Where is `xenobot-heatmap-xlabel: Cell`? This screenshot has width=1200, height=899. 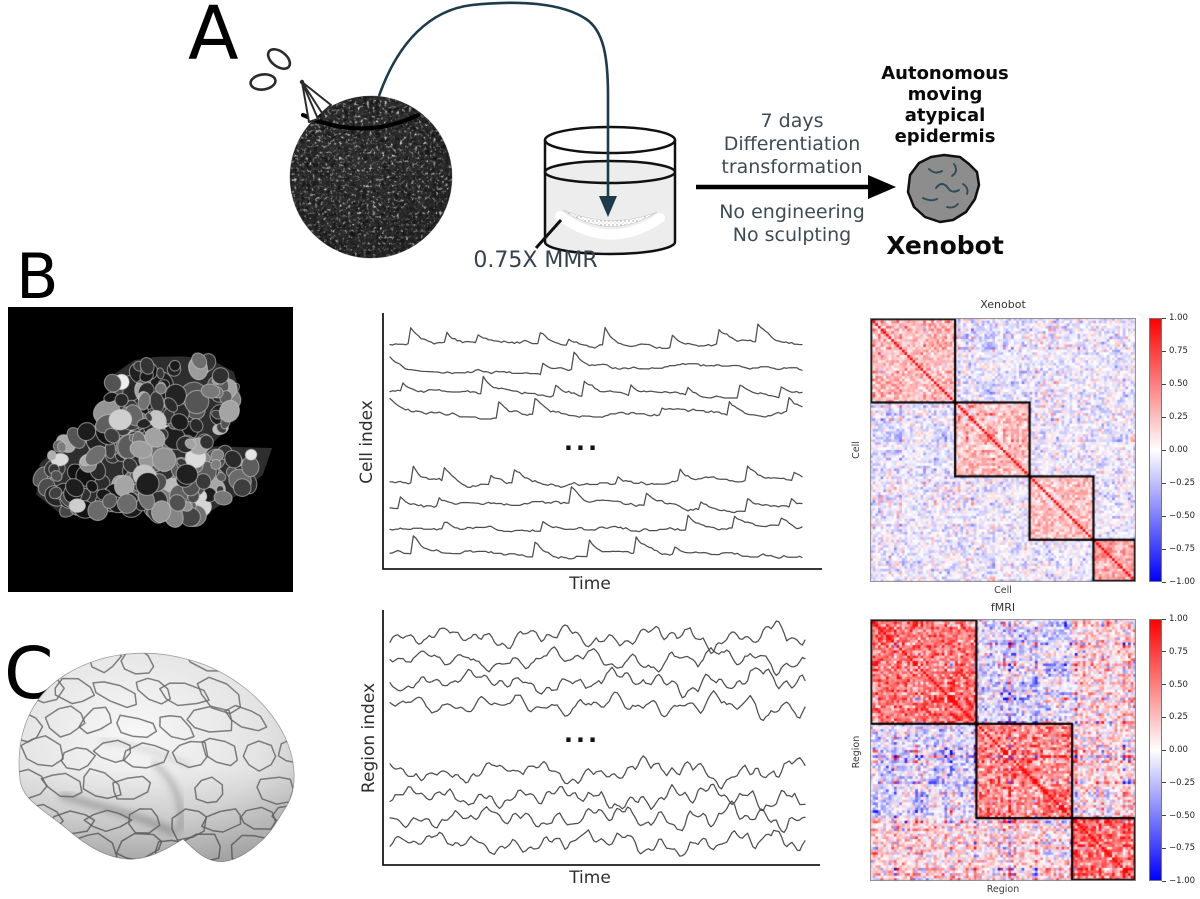 xenobot-heatmap-xlabel: Cell is located at coordinates (1003, 590).